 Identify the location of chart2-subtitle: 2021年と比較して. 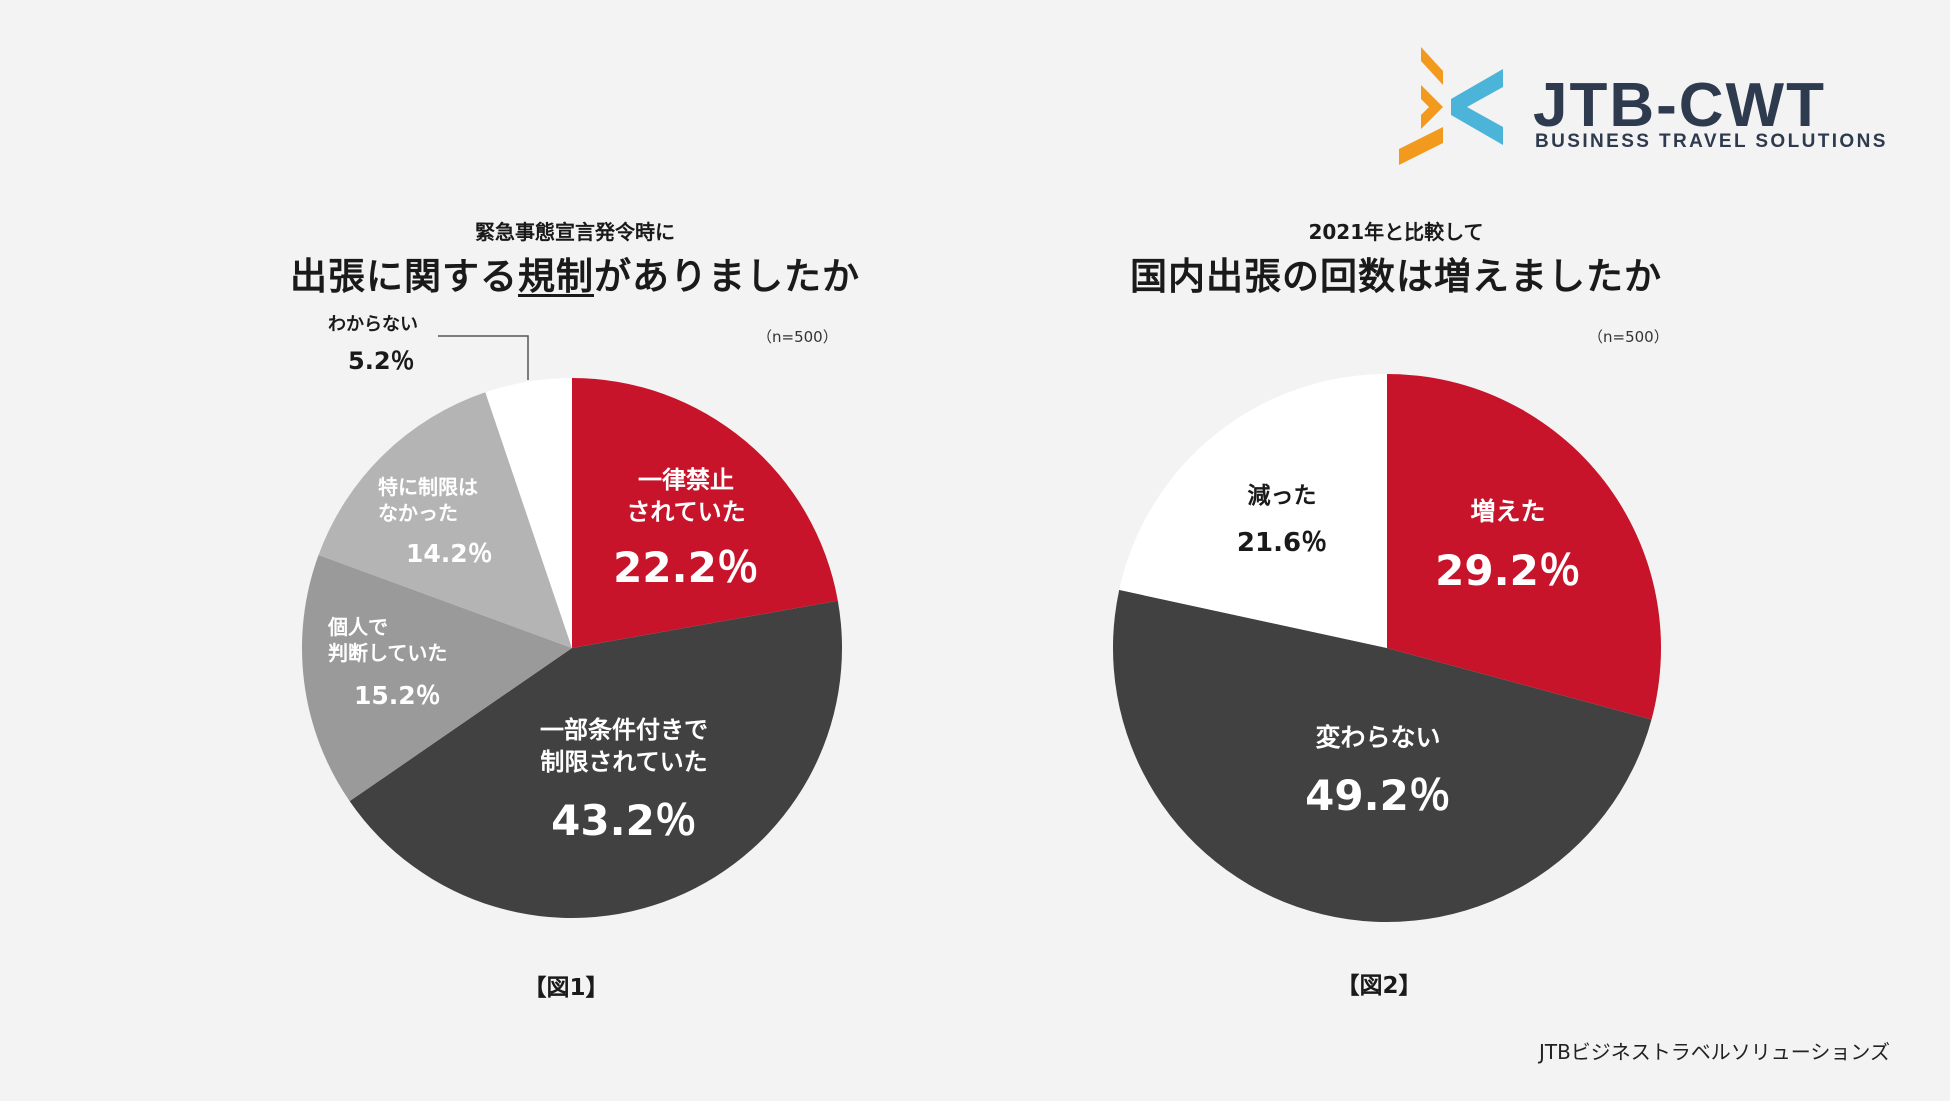
(1396, 232).